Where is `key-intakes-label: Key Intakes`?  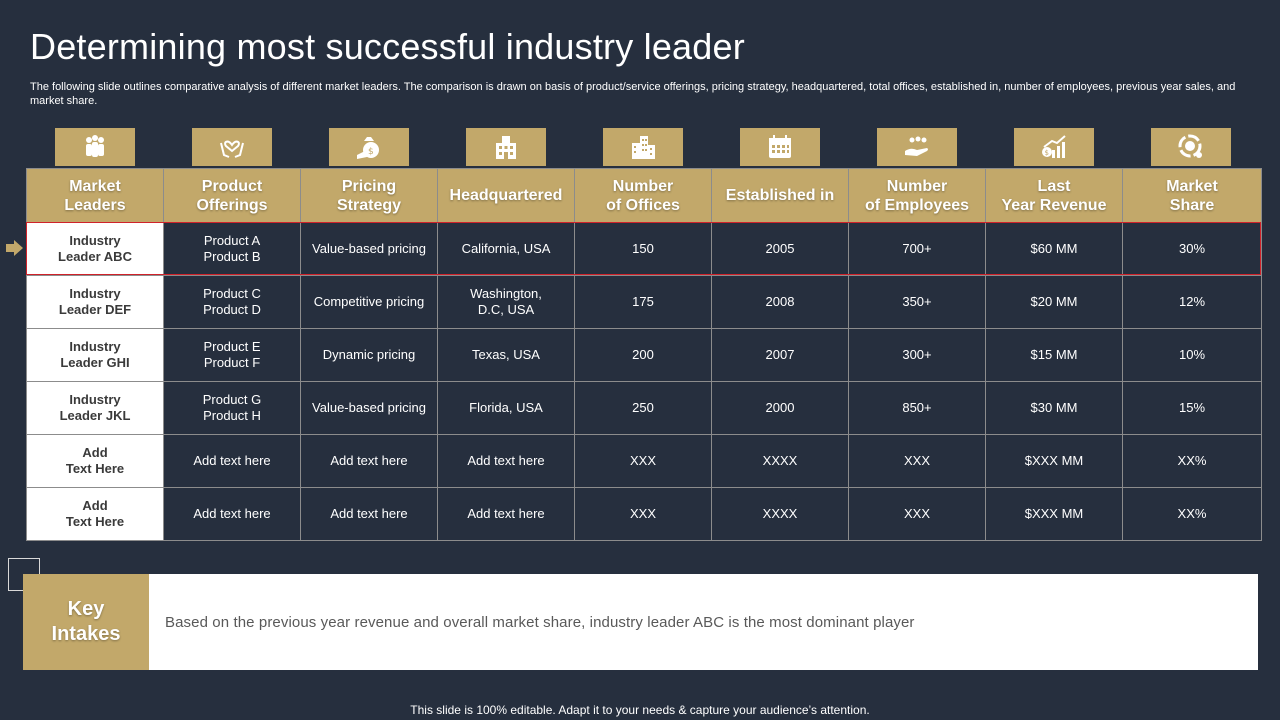 key-intakes-label: Key Intakes is located at coordinates (86, 622).